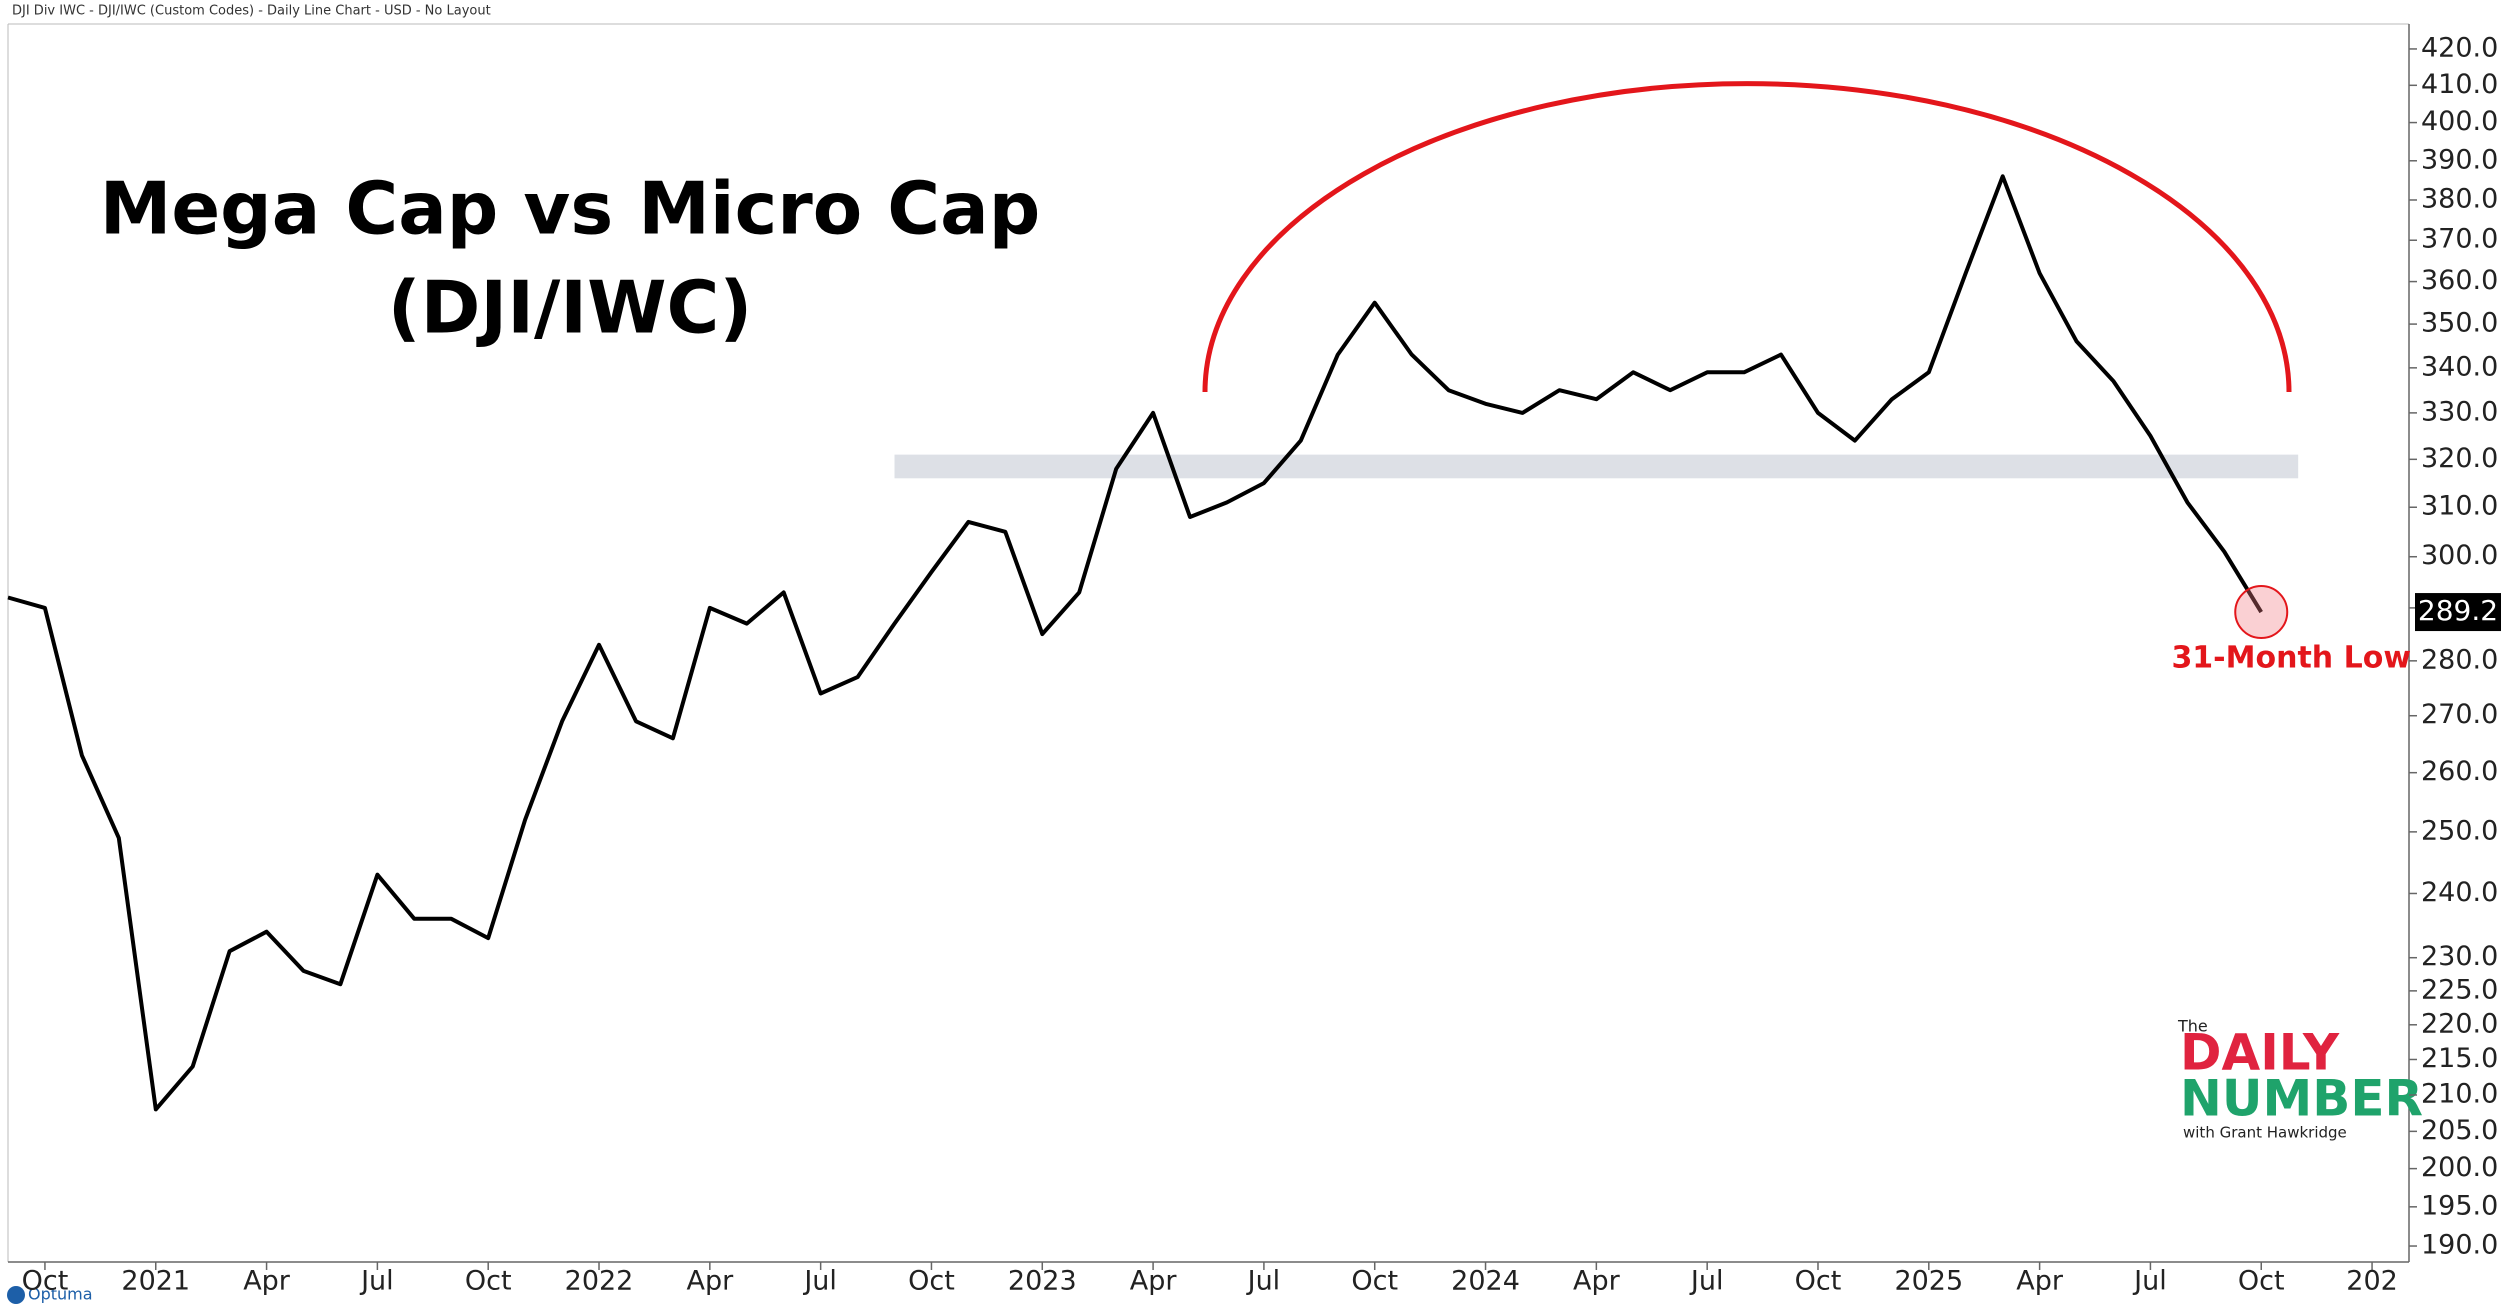 The width and height of the screenshot is (2518, 1307). Describe the element at coordinates (2459, 892) in the screenshot. I see `y-tick-label: 240.0` at that location.